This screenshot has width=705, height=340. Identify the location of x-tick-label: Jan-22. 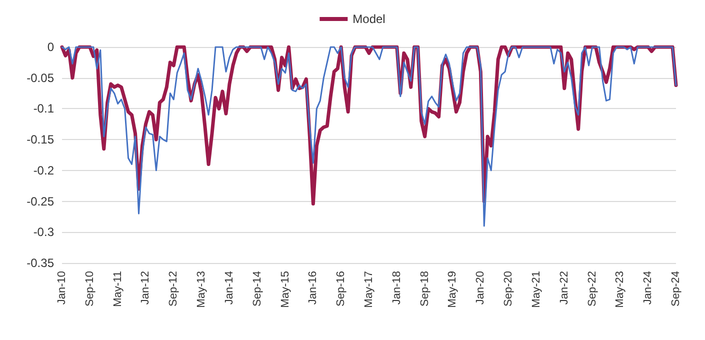
(564, 288).